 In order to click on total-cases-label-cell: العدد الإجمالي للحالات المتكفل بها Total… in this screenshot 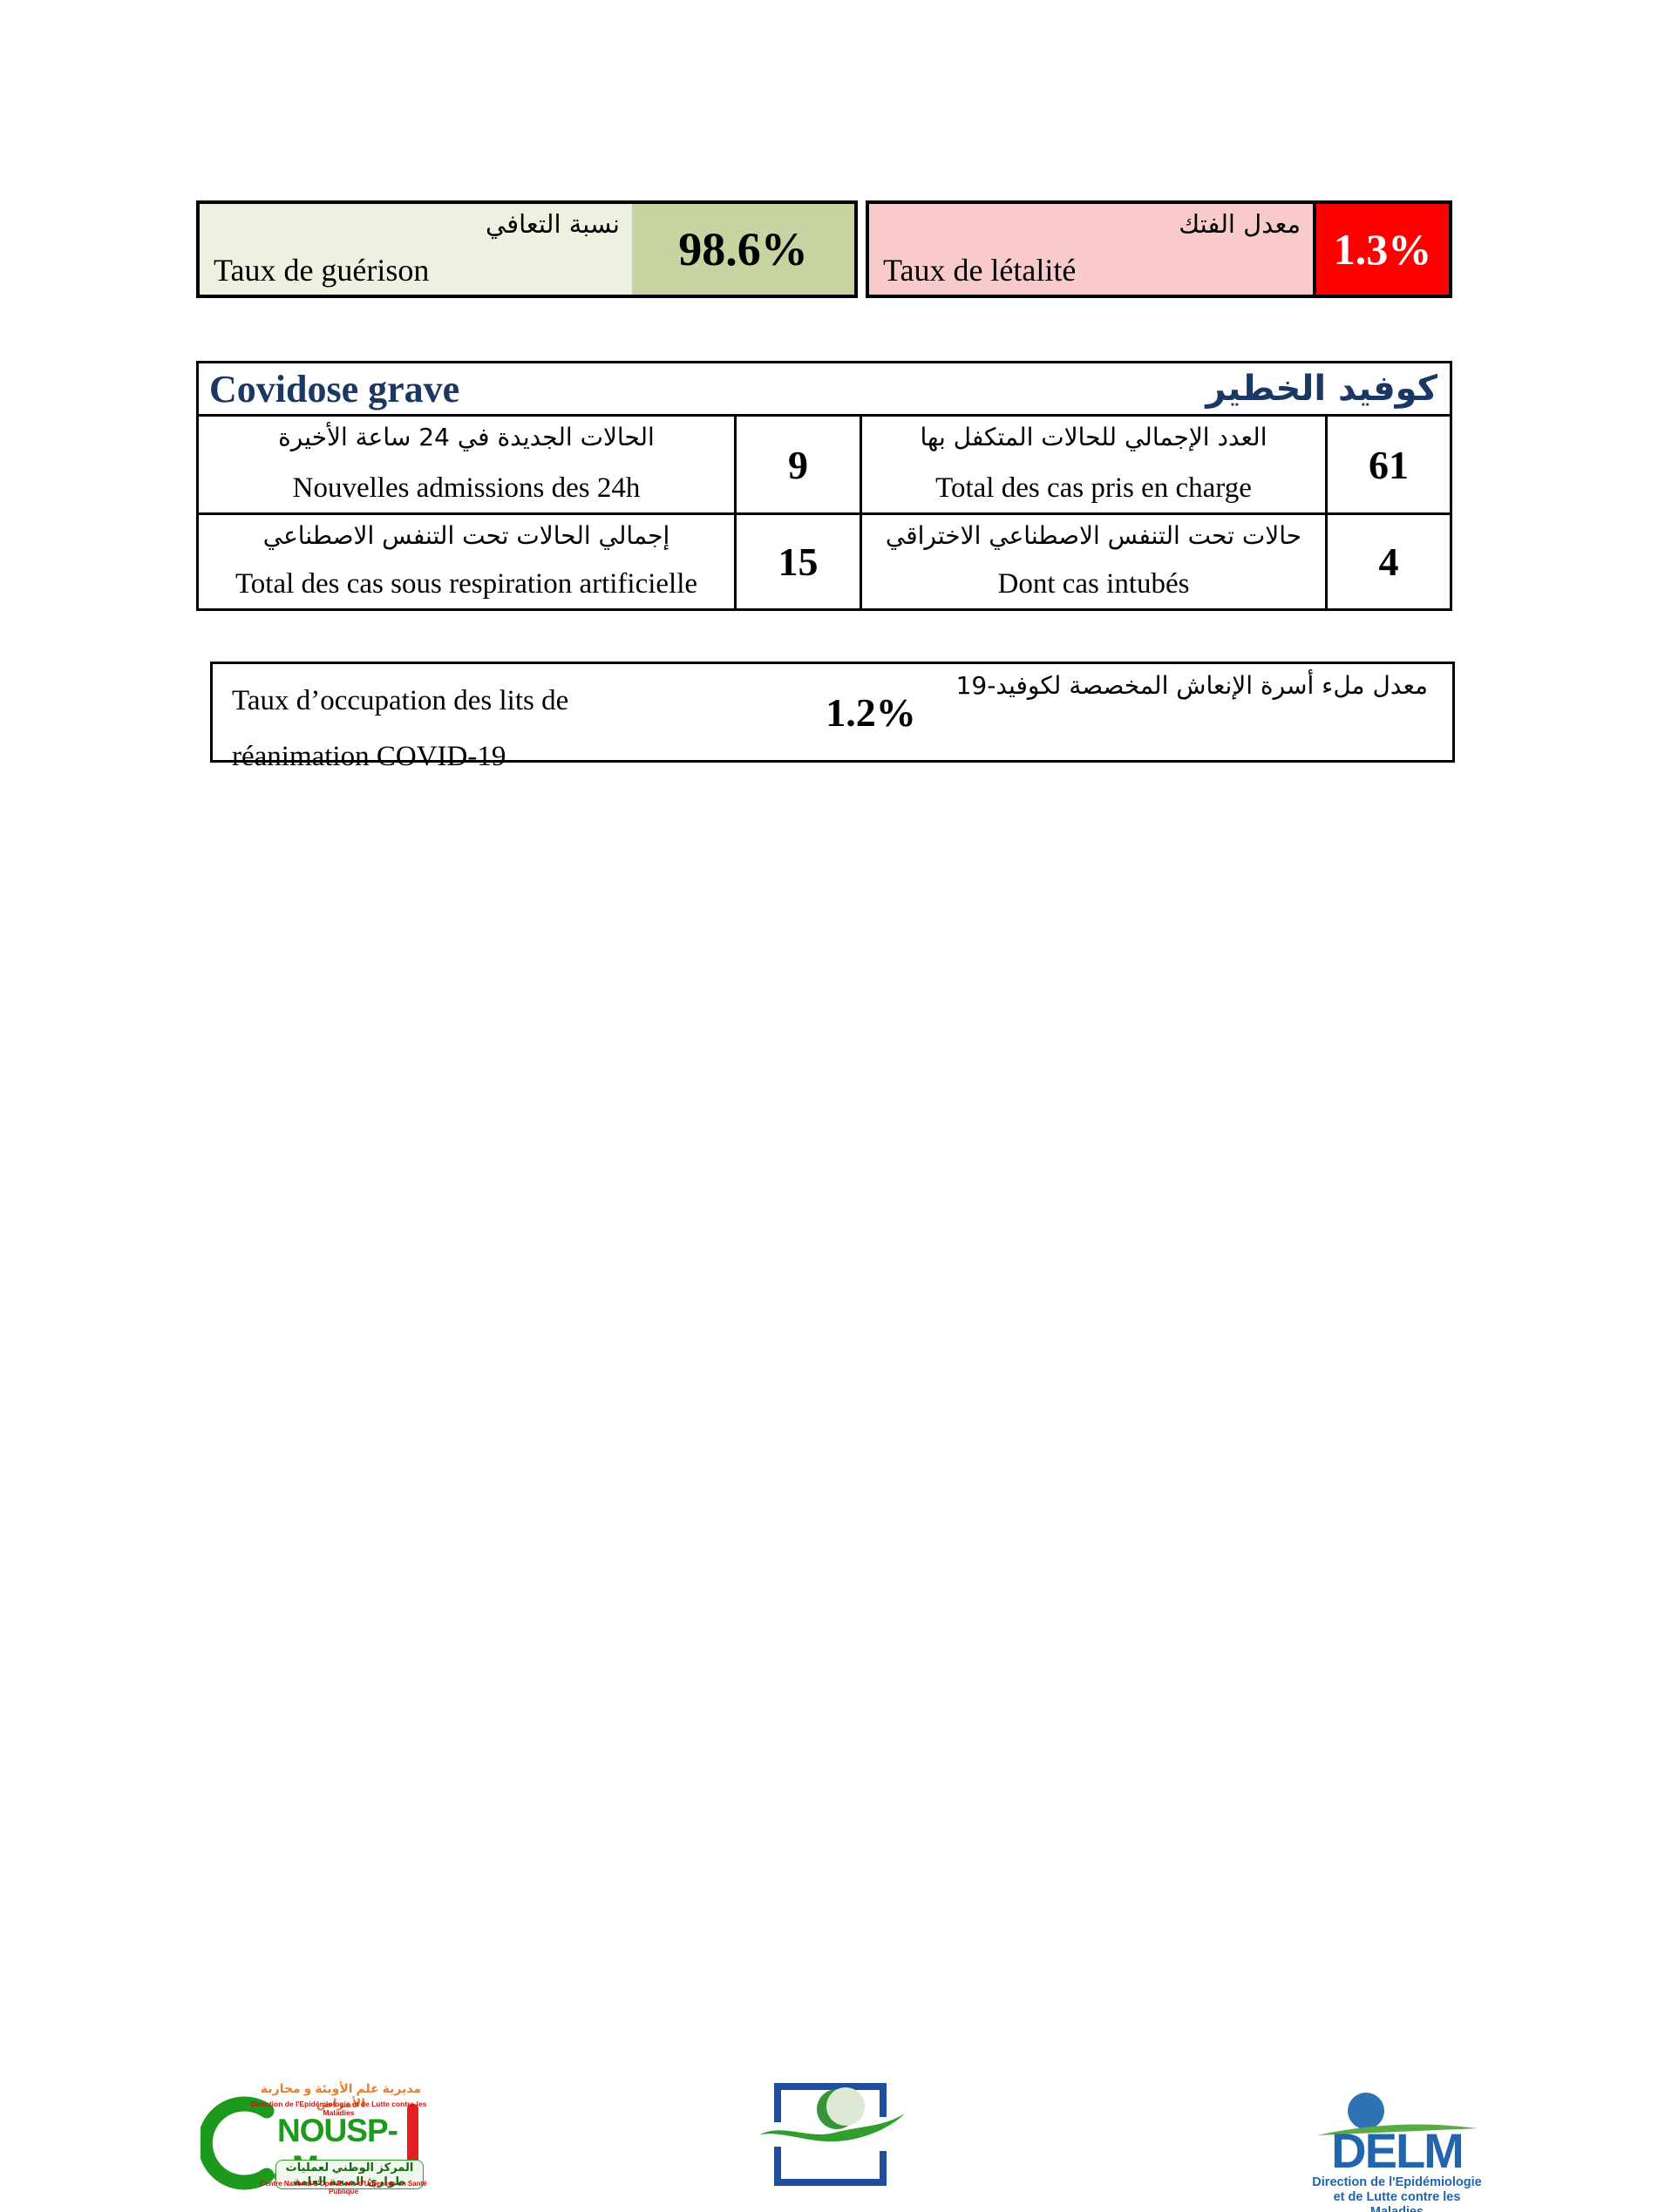, I will do `click(1092, 464)`.